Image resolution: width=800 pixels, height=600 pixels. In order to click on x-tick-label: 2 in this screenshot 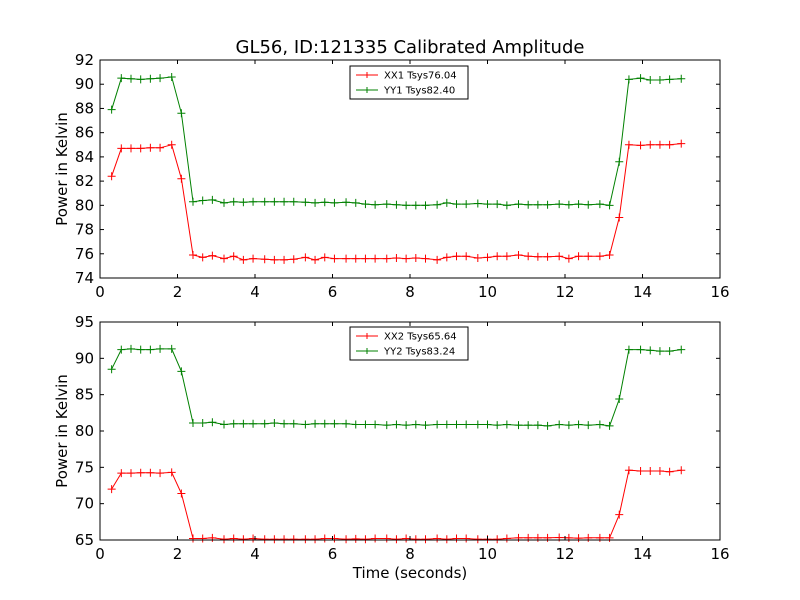, I will do `click(178, 292)`.